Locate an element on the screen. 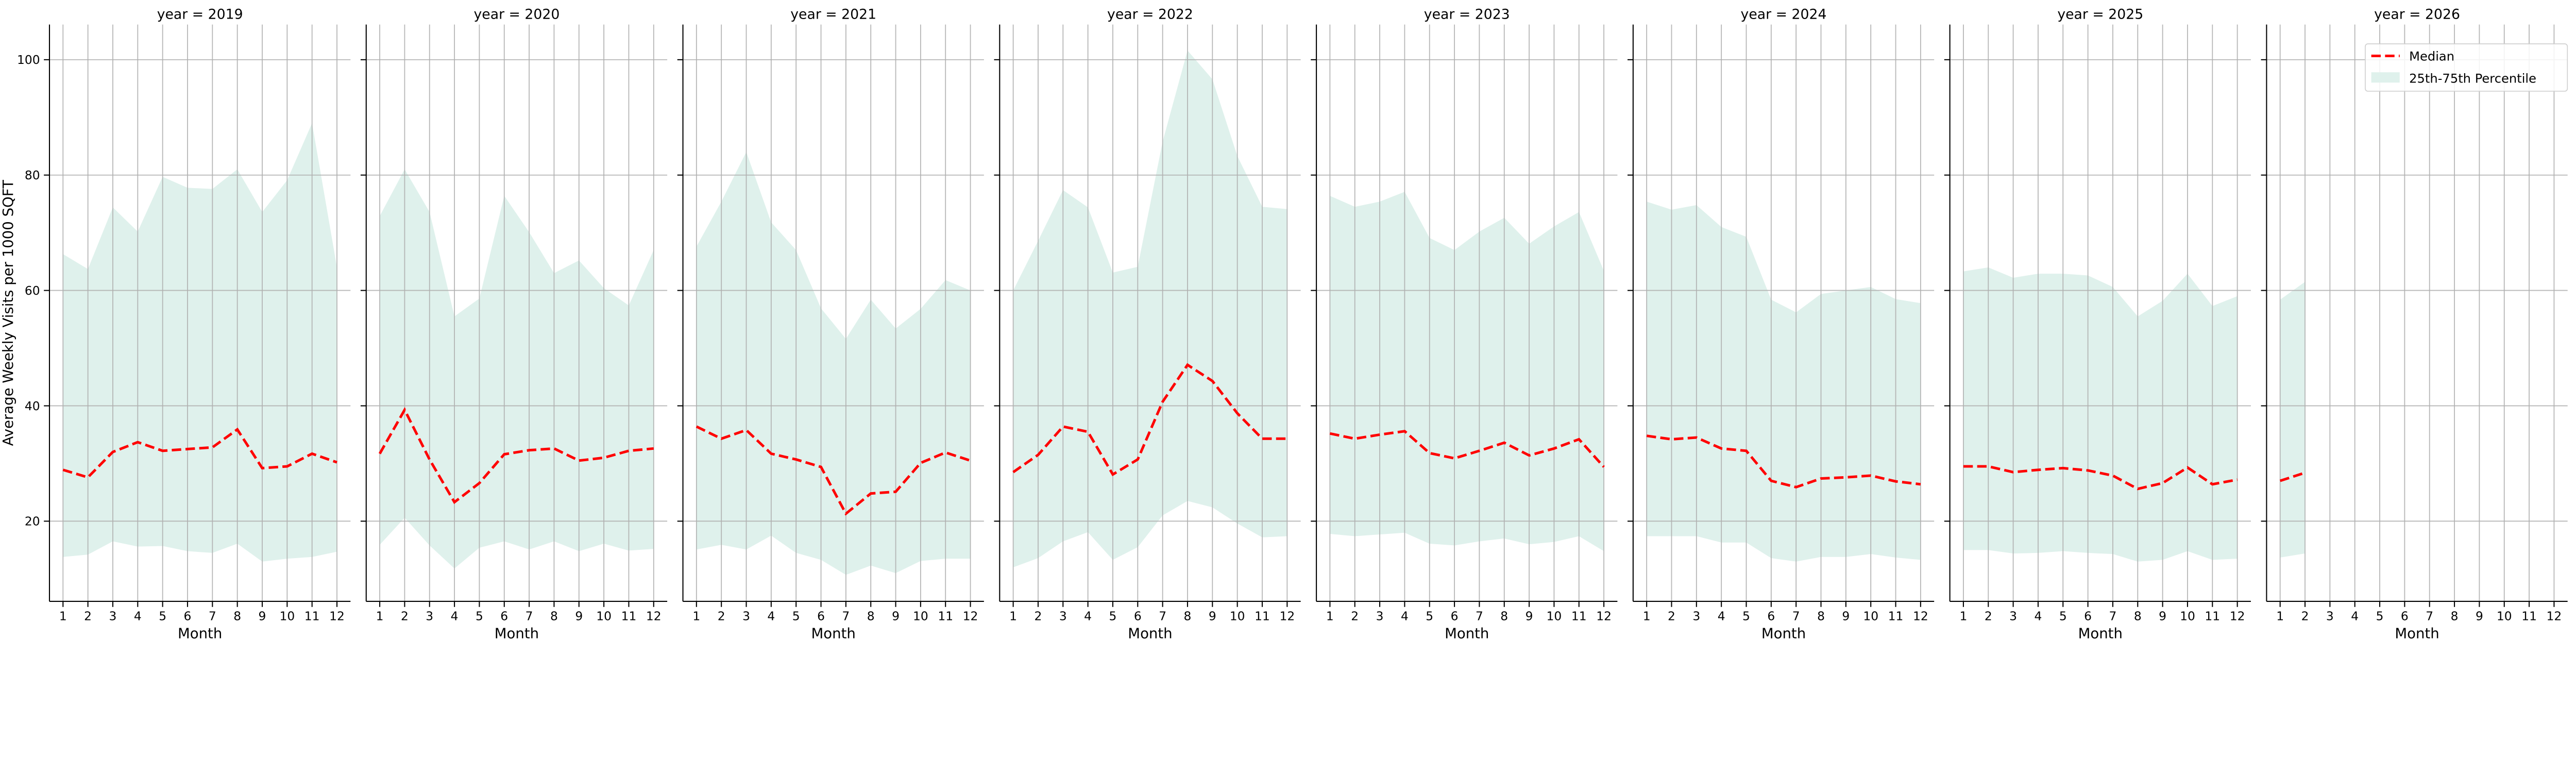 This screenshot has width=2576, height=773. facet-title: year = 2020 is located at coordinates (516, 15).